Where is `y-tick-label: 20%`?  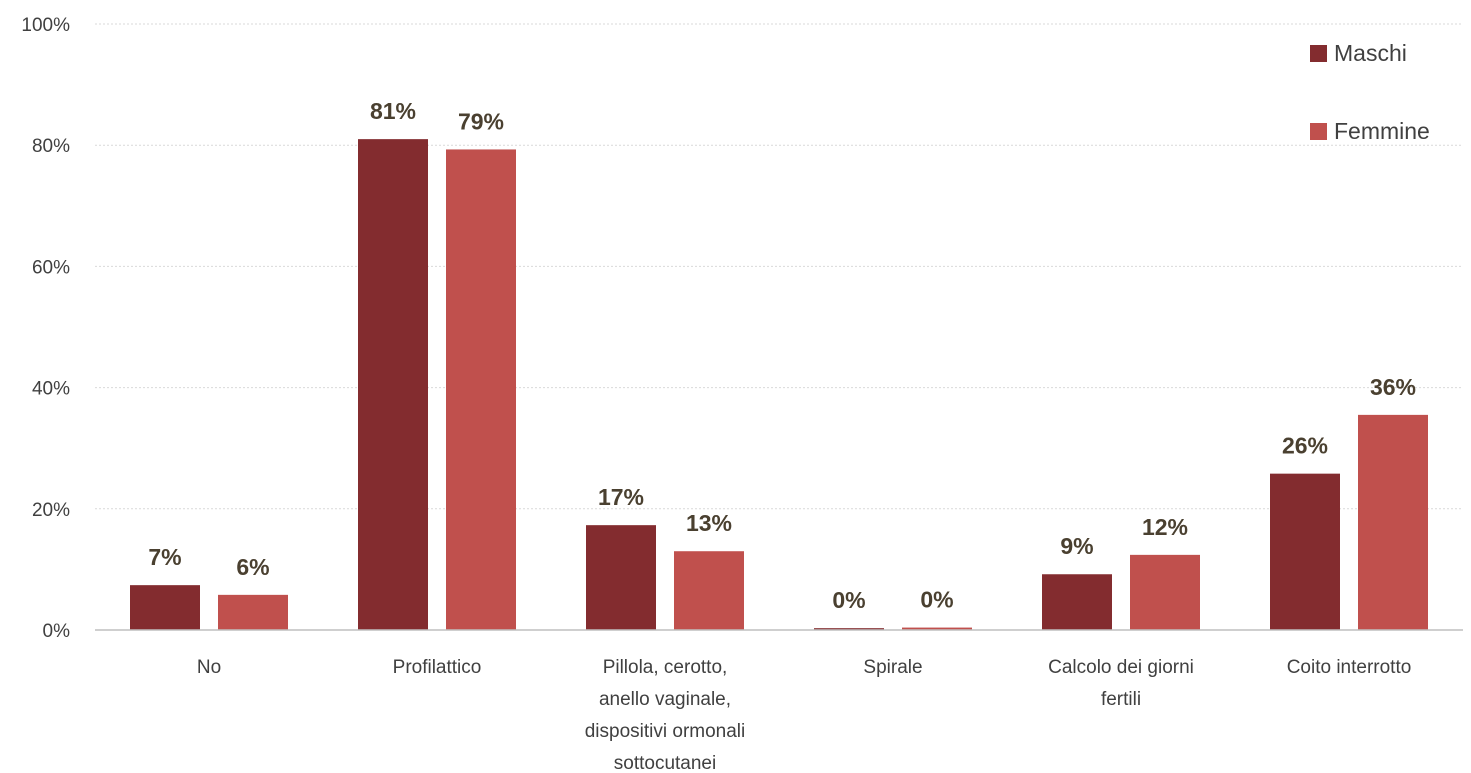
y-tick-label: 20% is located at coordinates (51, 510).